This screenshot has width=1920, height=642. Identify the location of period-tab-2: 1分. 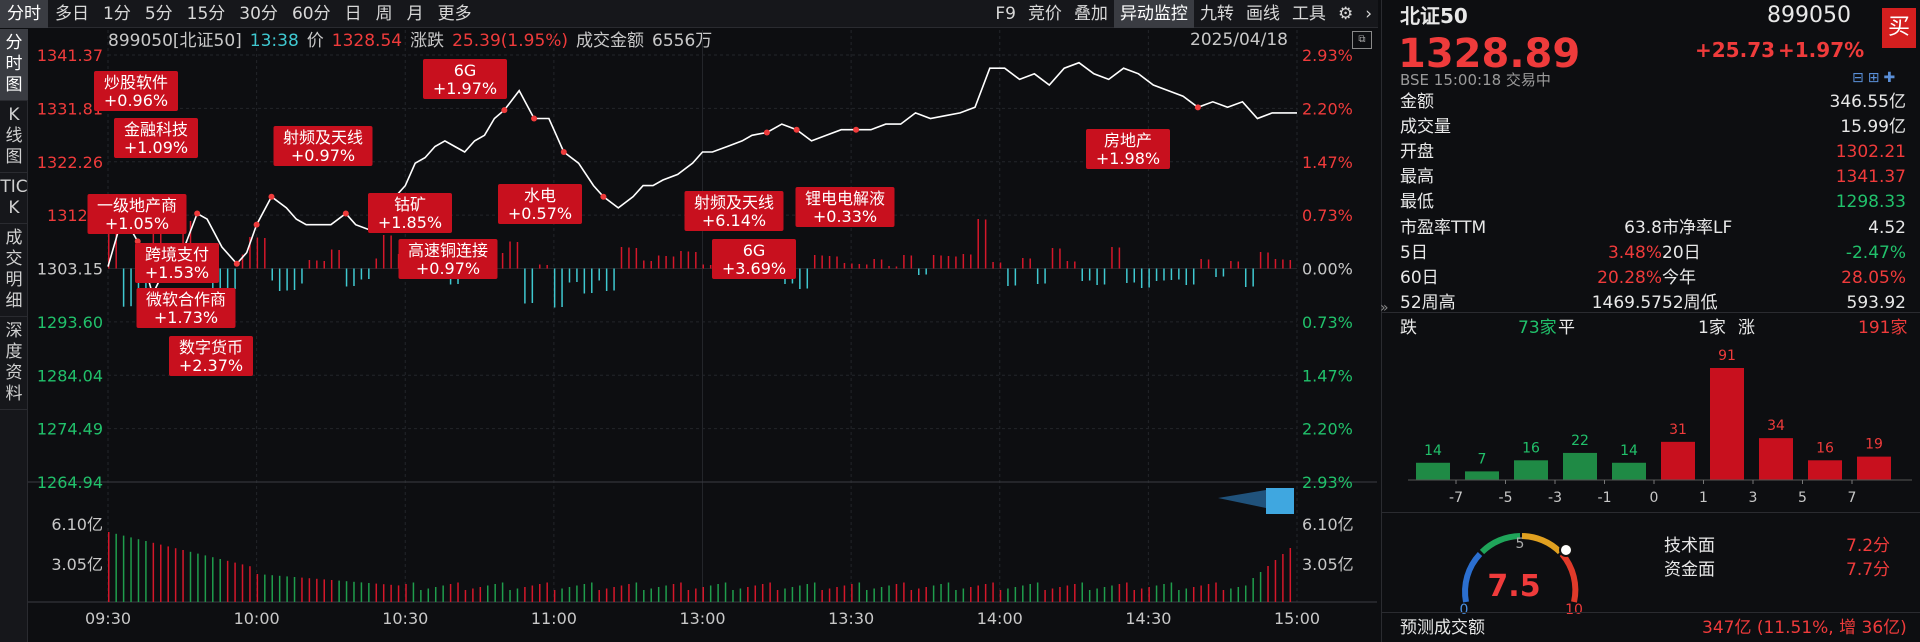
(117, 13).